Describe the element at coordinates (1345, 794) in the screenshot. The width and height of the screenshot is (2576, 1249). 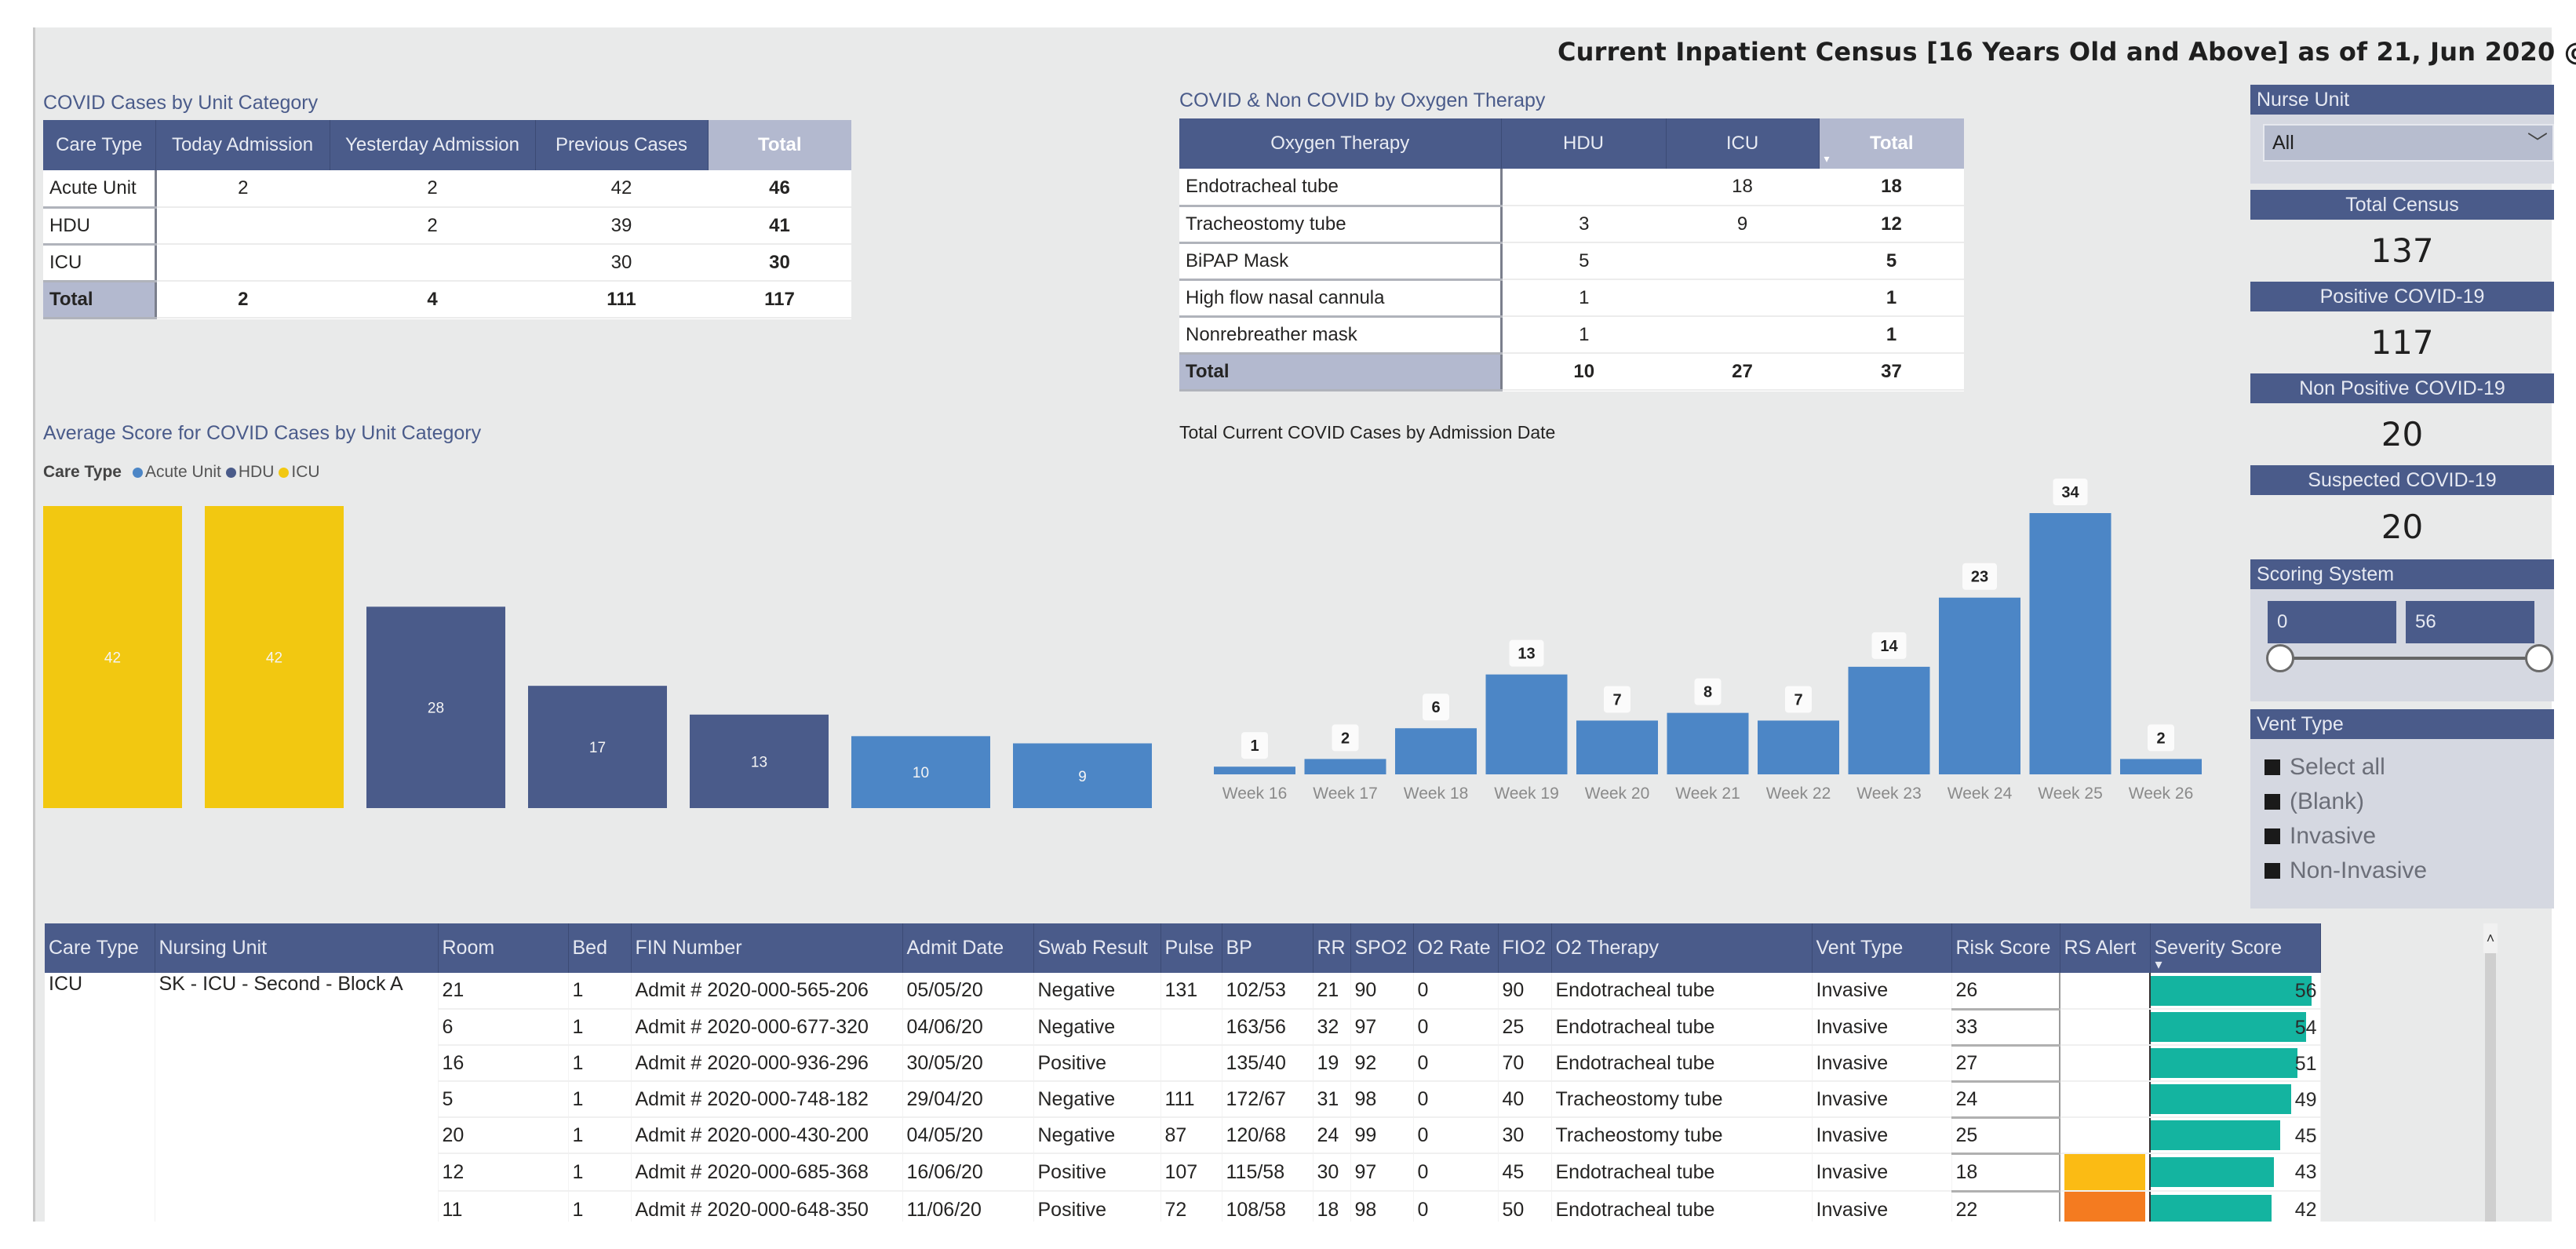
I see `x-tick-label: Week 17` at that location.